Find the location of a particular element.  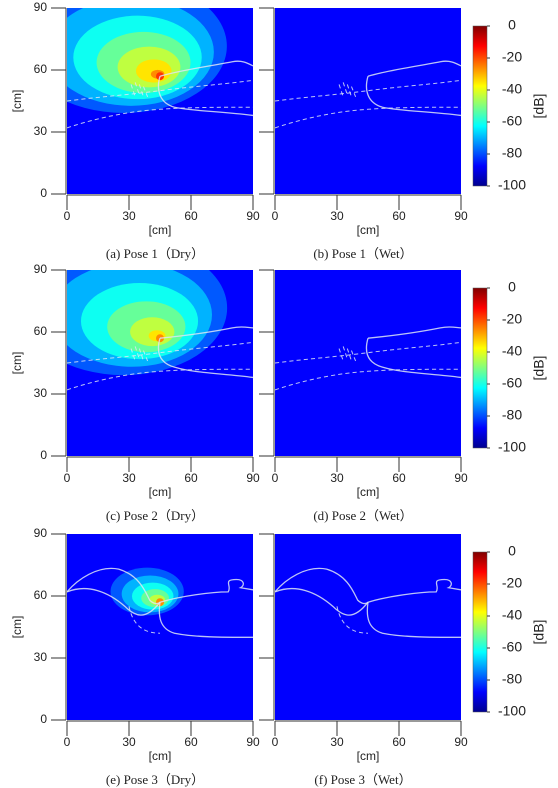

caption: (c) Pose 2（Dry） is located at coordinates (155, 515).